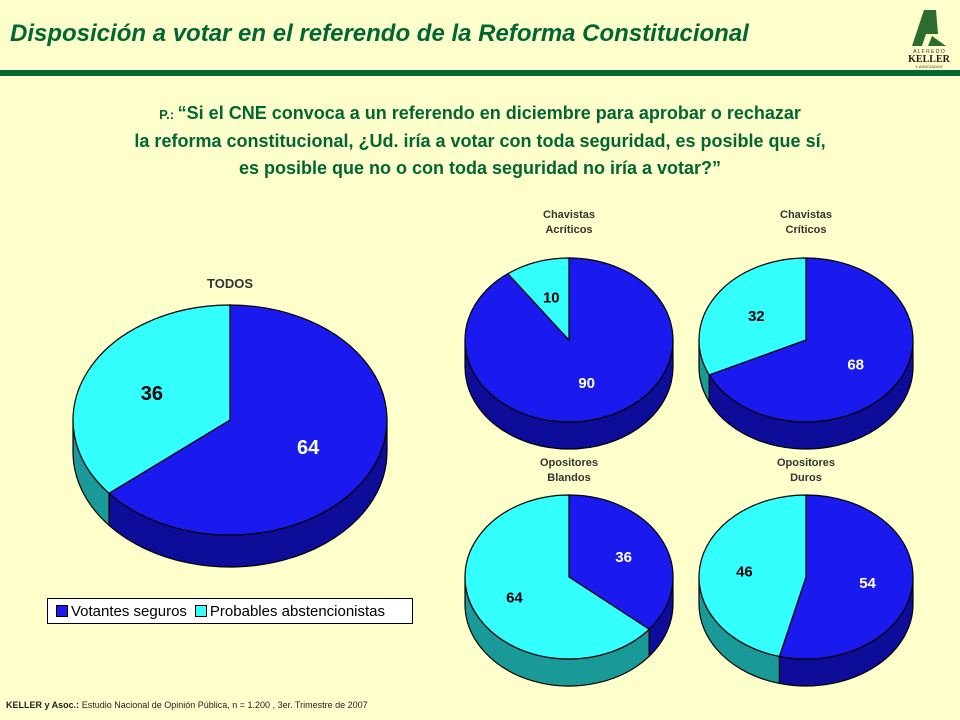 The image size is (960, 720). What do you see at coordinates (806, 478) in the screenshot?
I see `pie-4-title-1: Duros` at bounding box center [806, 478].